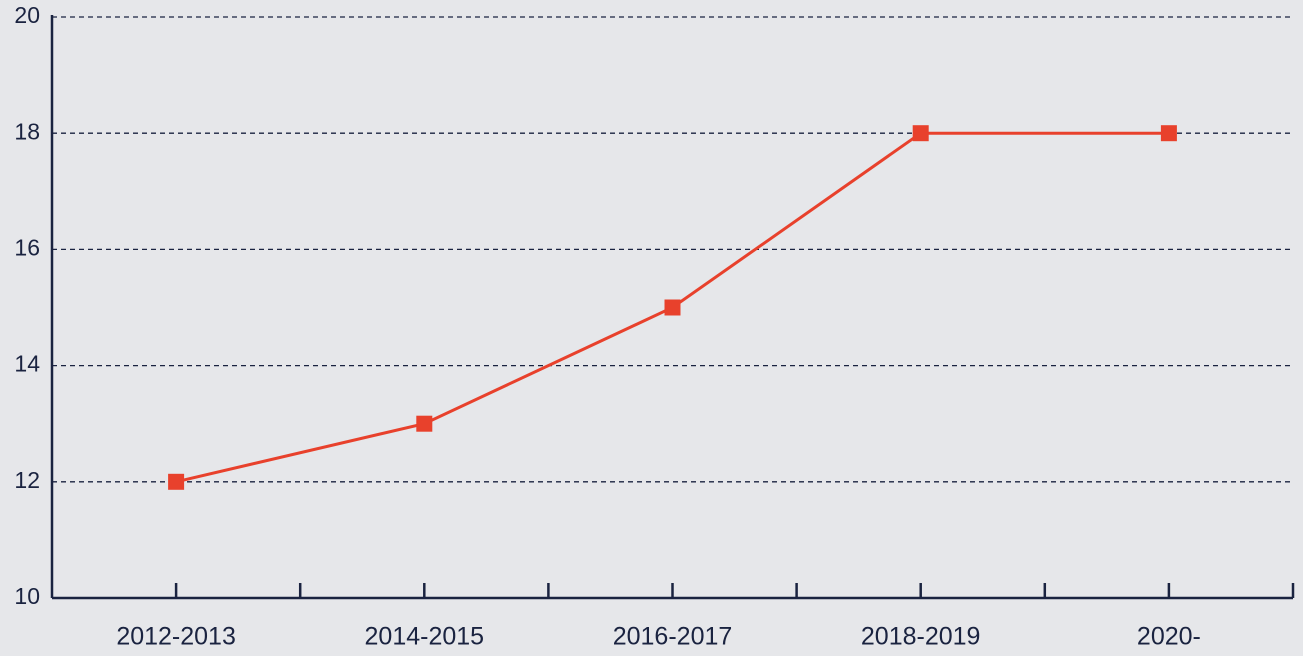 The image size is (1303, 656). I want to click on x-tick-label: 2016-2017, so click(673, 637).